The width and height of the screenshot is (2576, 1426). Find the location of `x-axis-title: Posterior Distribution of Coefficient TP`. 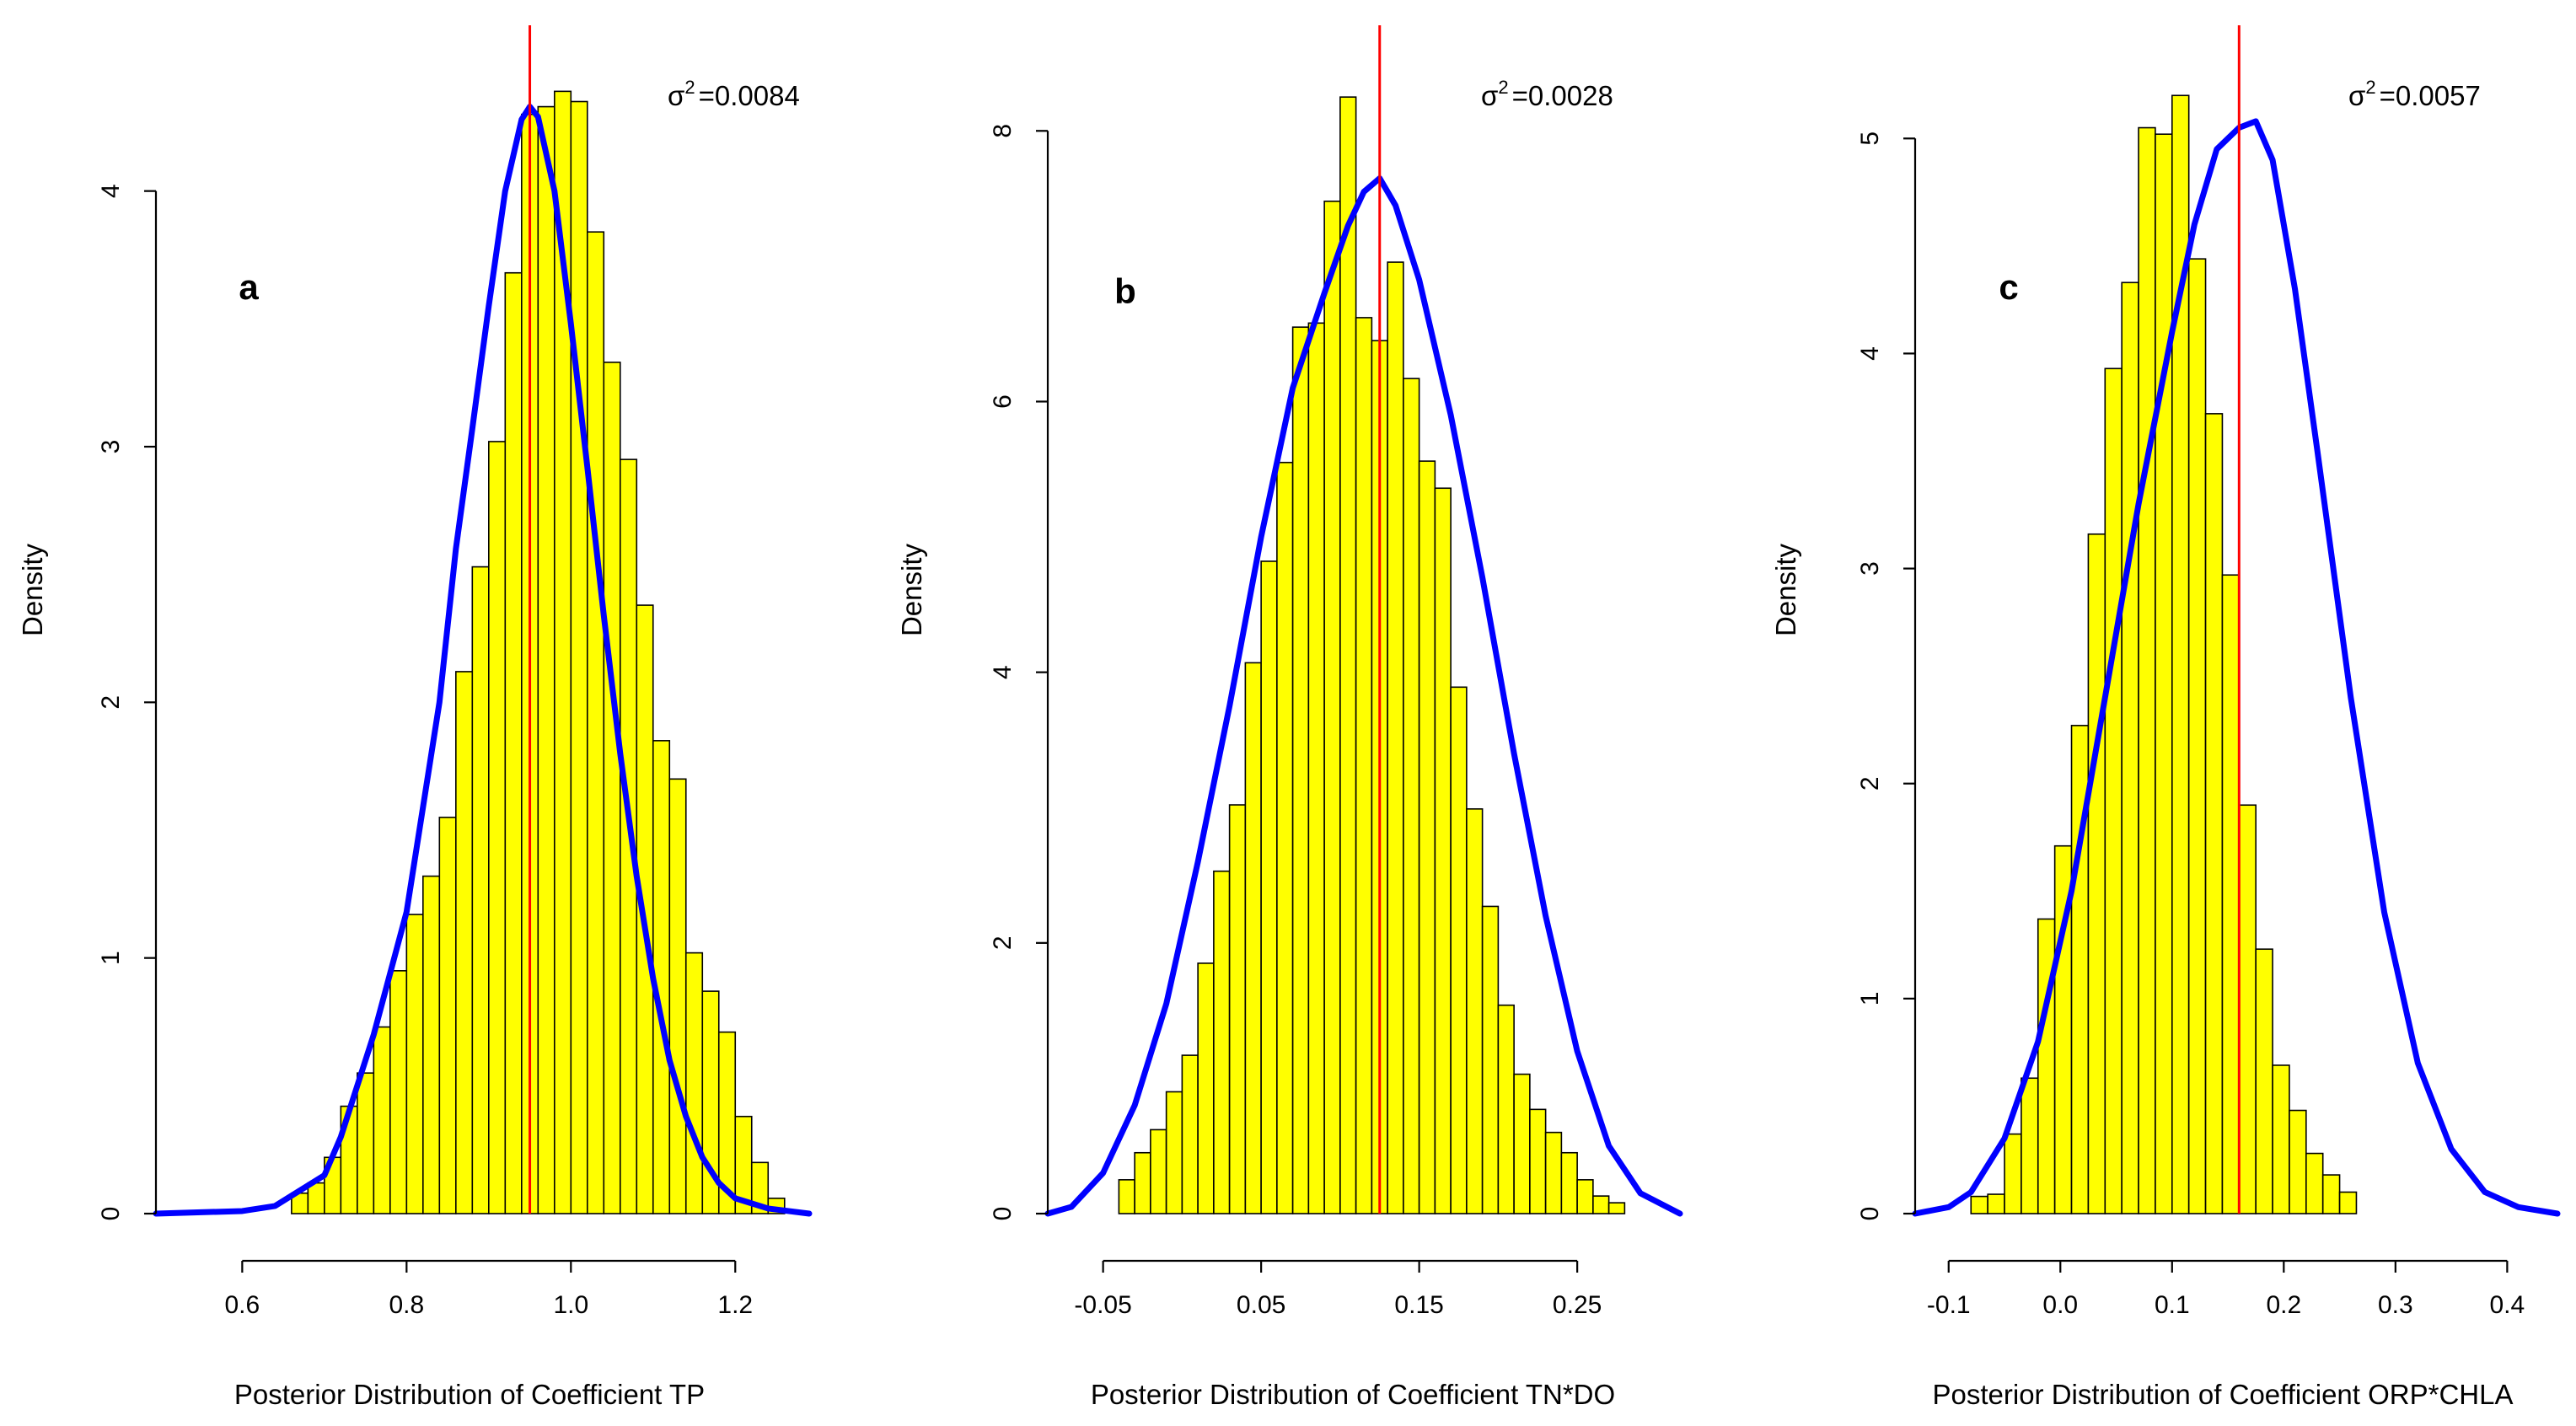

x-axis-title: Posterior Distribution of Coefficient TP is located at coordinates (469, 1394).